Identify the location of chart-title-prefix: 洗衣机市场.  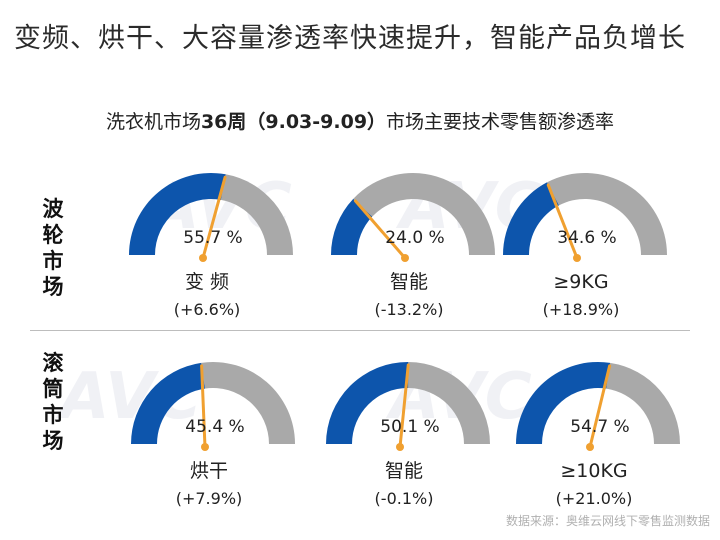
(153, 122).